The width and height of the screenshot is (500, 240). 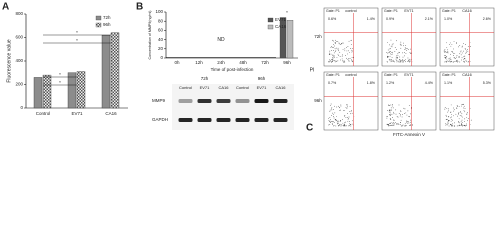 What do you see at coordinates (60, 74) in the screenshot?
I see `sig-star: *` at bounding box center [60, 74].